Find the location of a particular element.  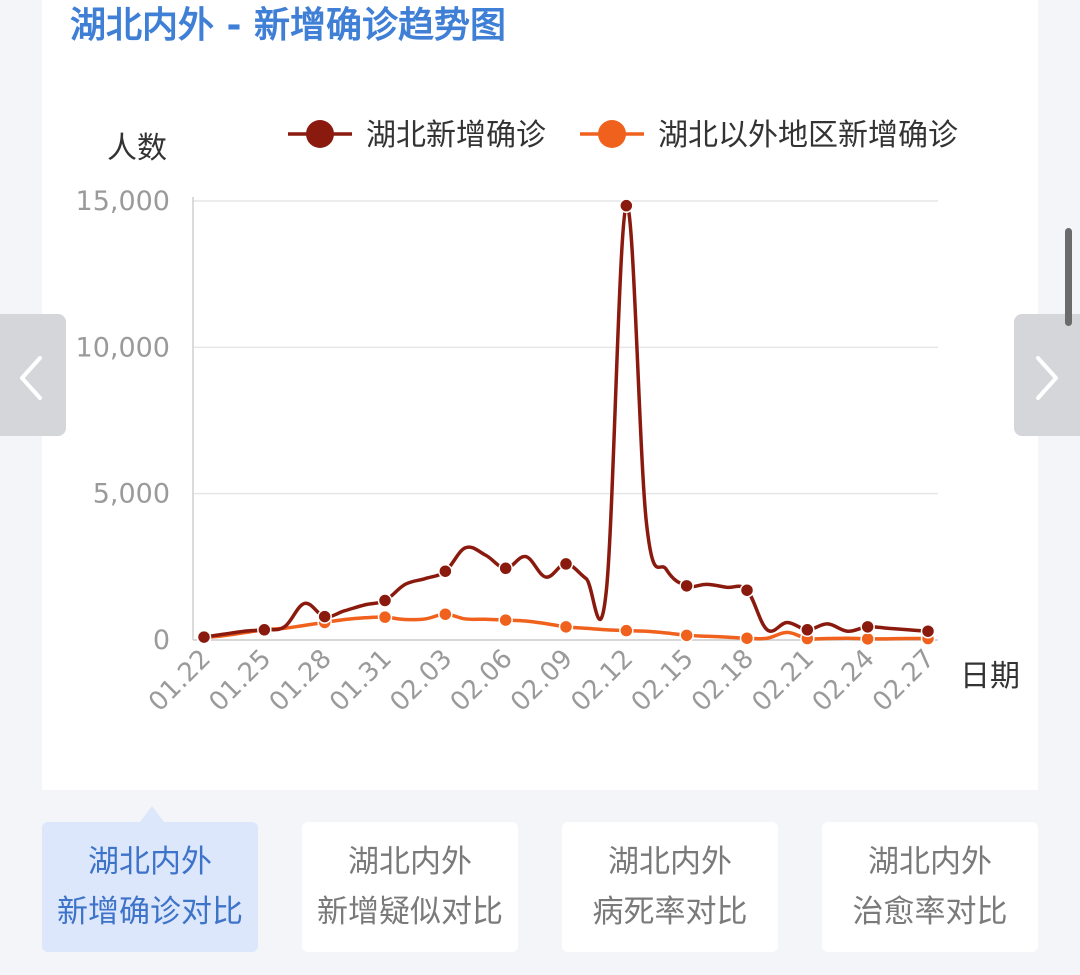

legend-label: 湖北新增确诊 is located at coordinates (456, 135).